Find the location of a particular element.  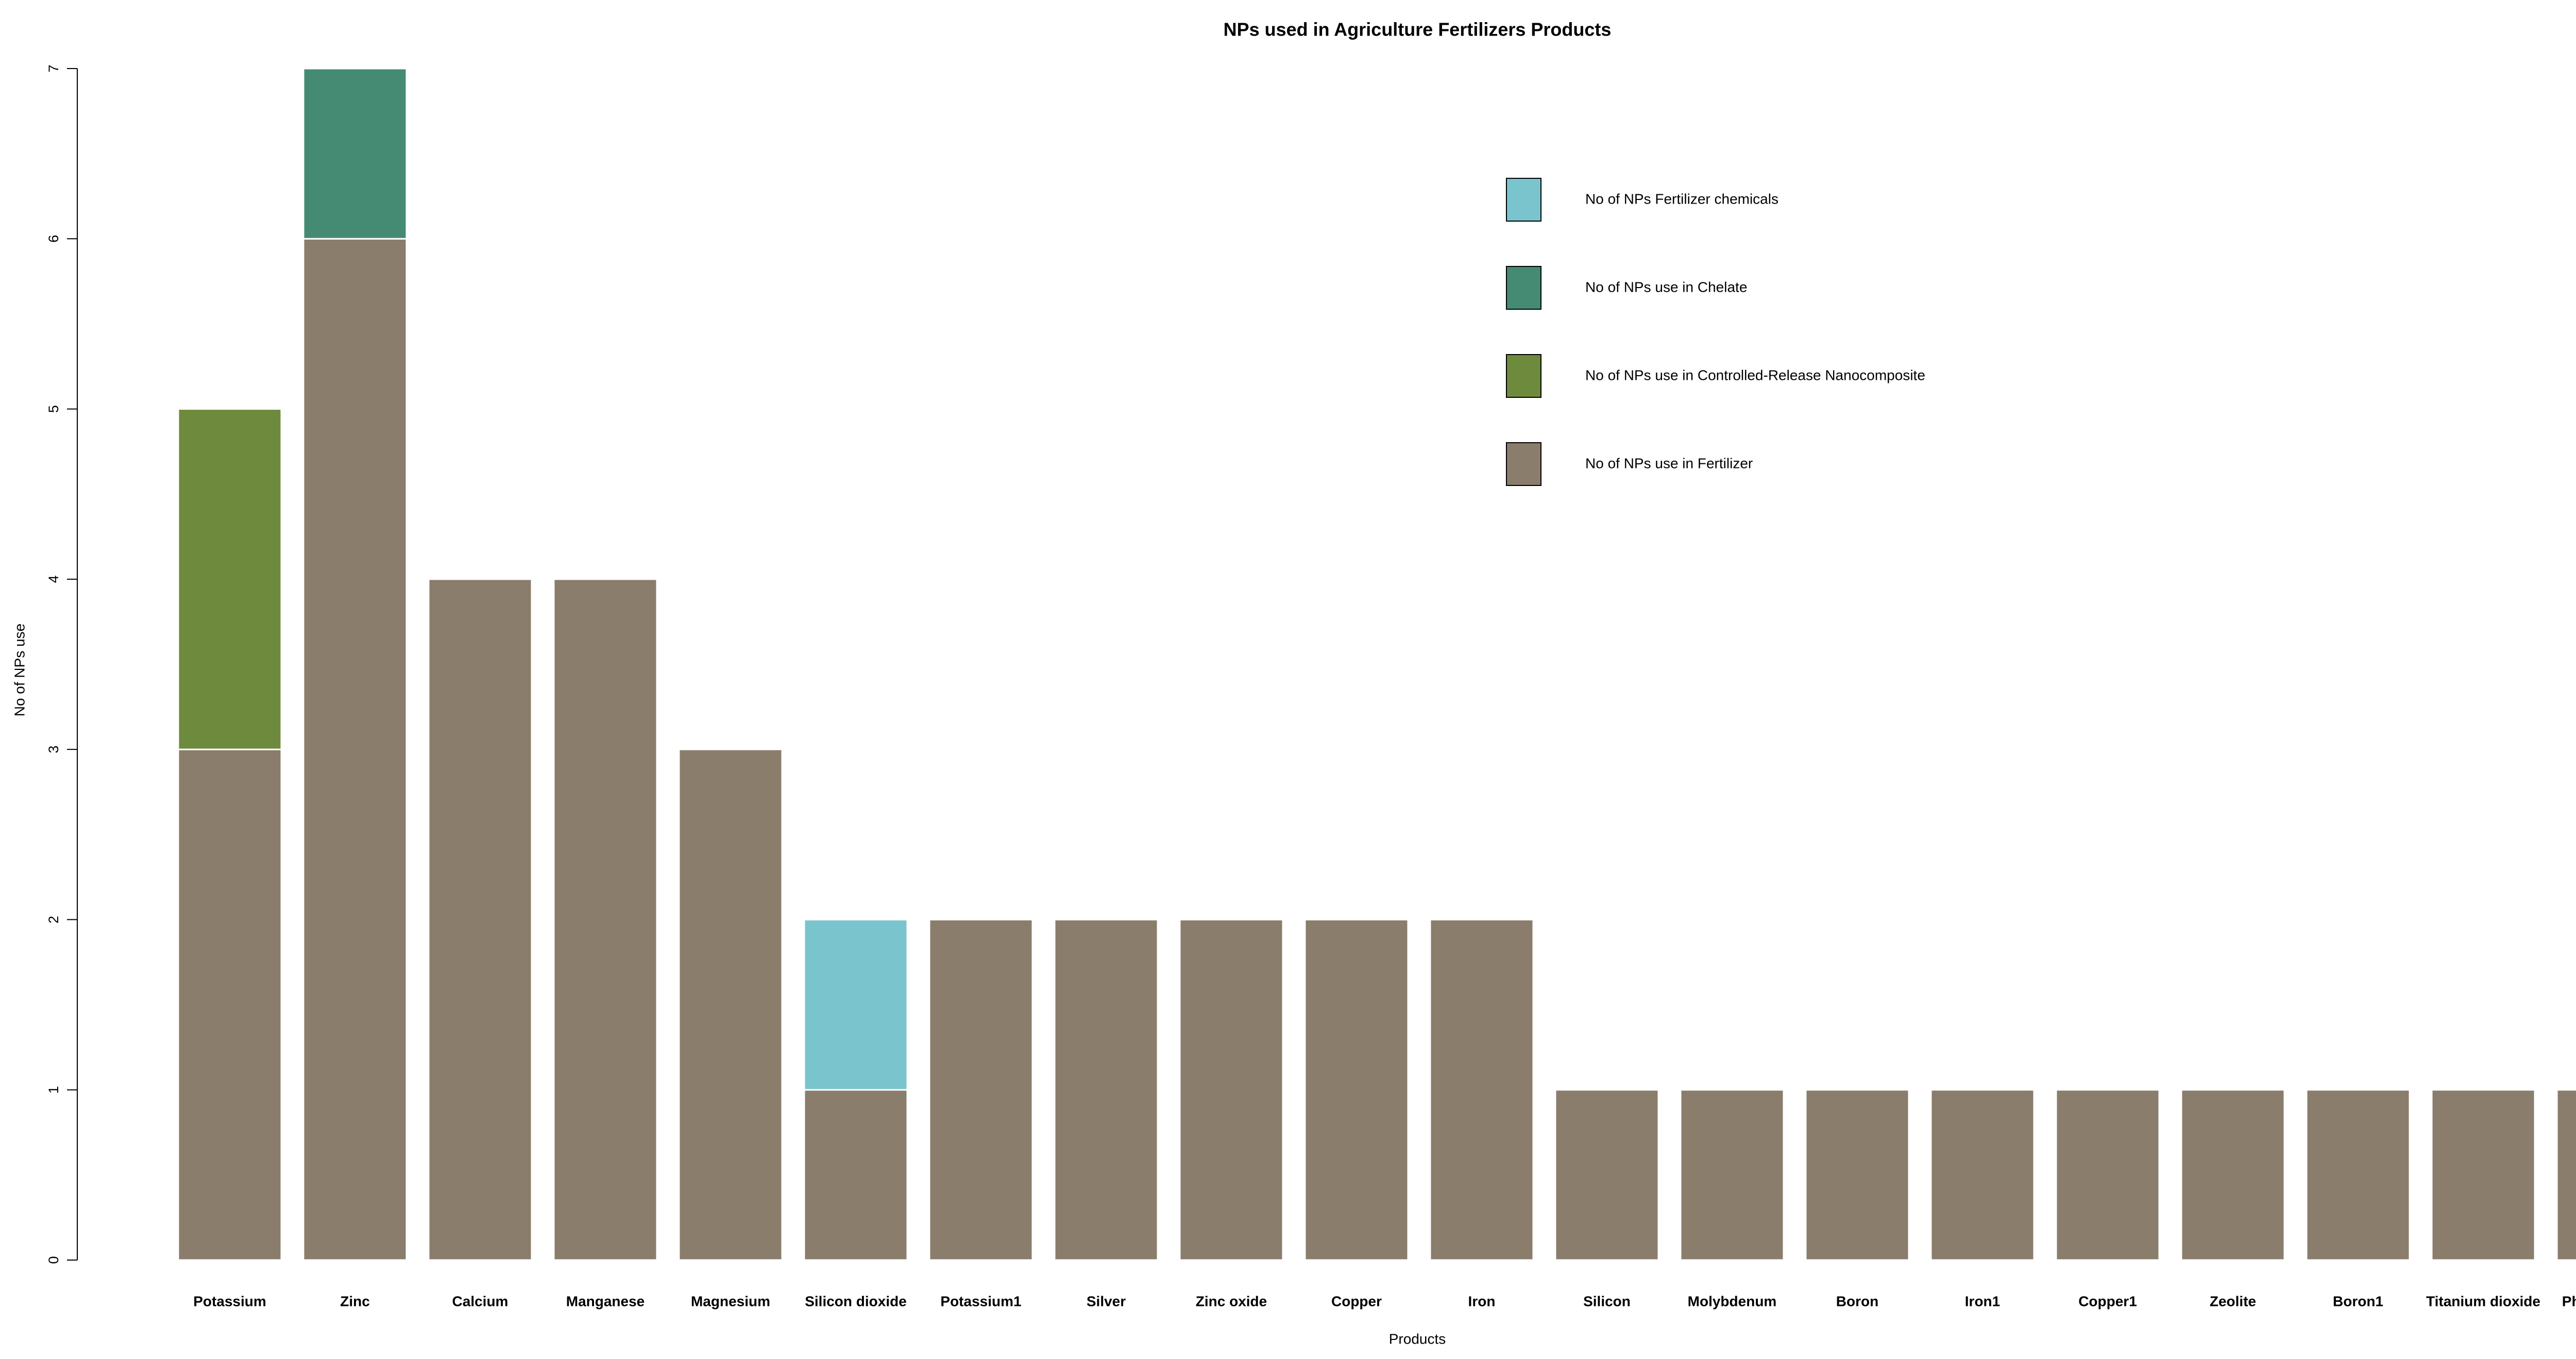

x-tick-label: Copper1 is located at coordinates (2107, 1301).